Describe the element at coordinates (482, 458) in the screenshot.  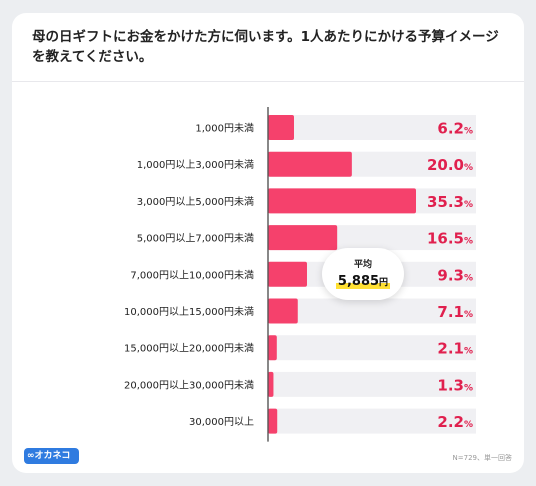
I see `sample-note: N=729、単一回答` at that location.